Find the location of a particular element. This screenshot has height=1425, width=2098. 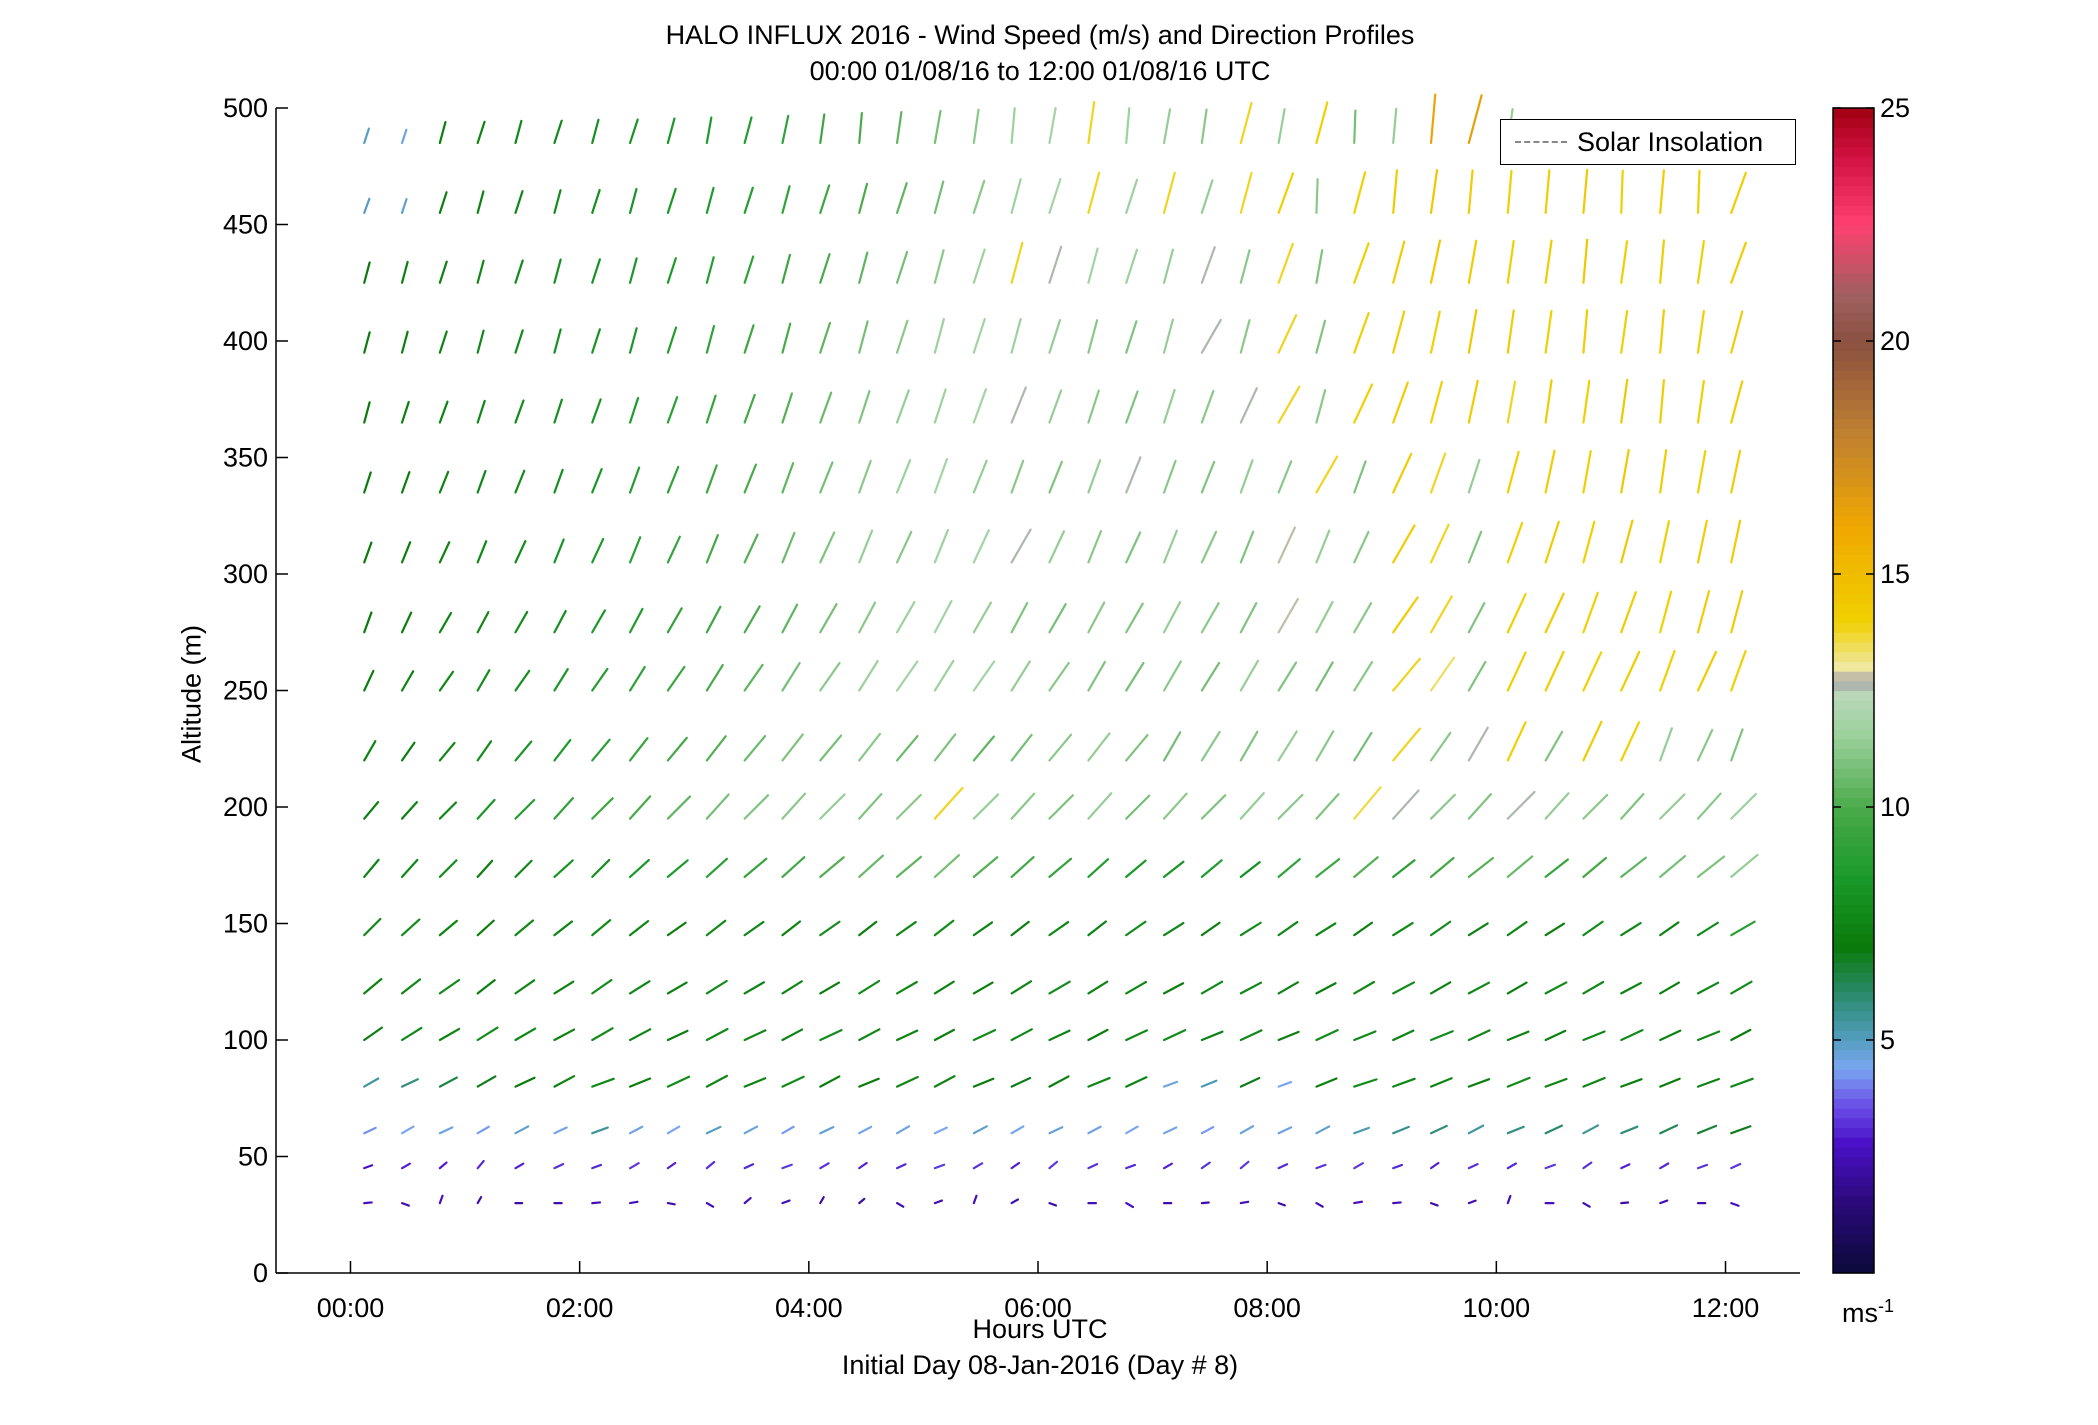

y-tick-label: 350 is located at coordinates (245, 458).